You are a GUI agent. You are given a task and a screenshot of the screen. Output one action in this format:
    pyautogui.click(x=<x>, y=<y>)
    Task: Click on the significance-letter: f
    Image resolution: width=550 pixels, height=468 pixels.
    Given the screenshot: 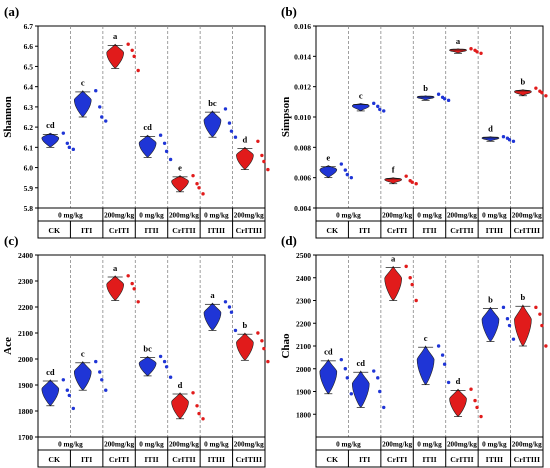 What is the action you would take?
    pyautogui.click(x=393, y=170)
    